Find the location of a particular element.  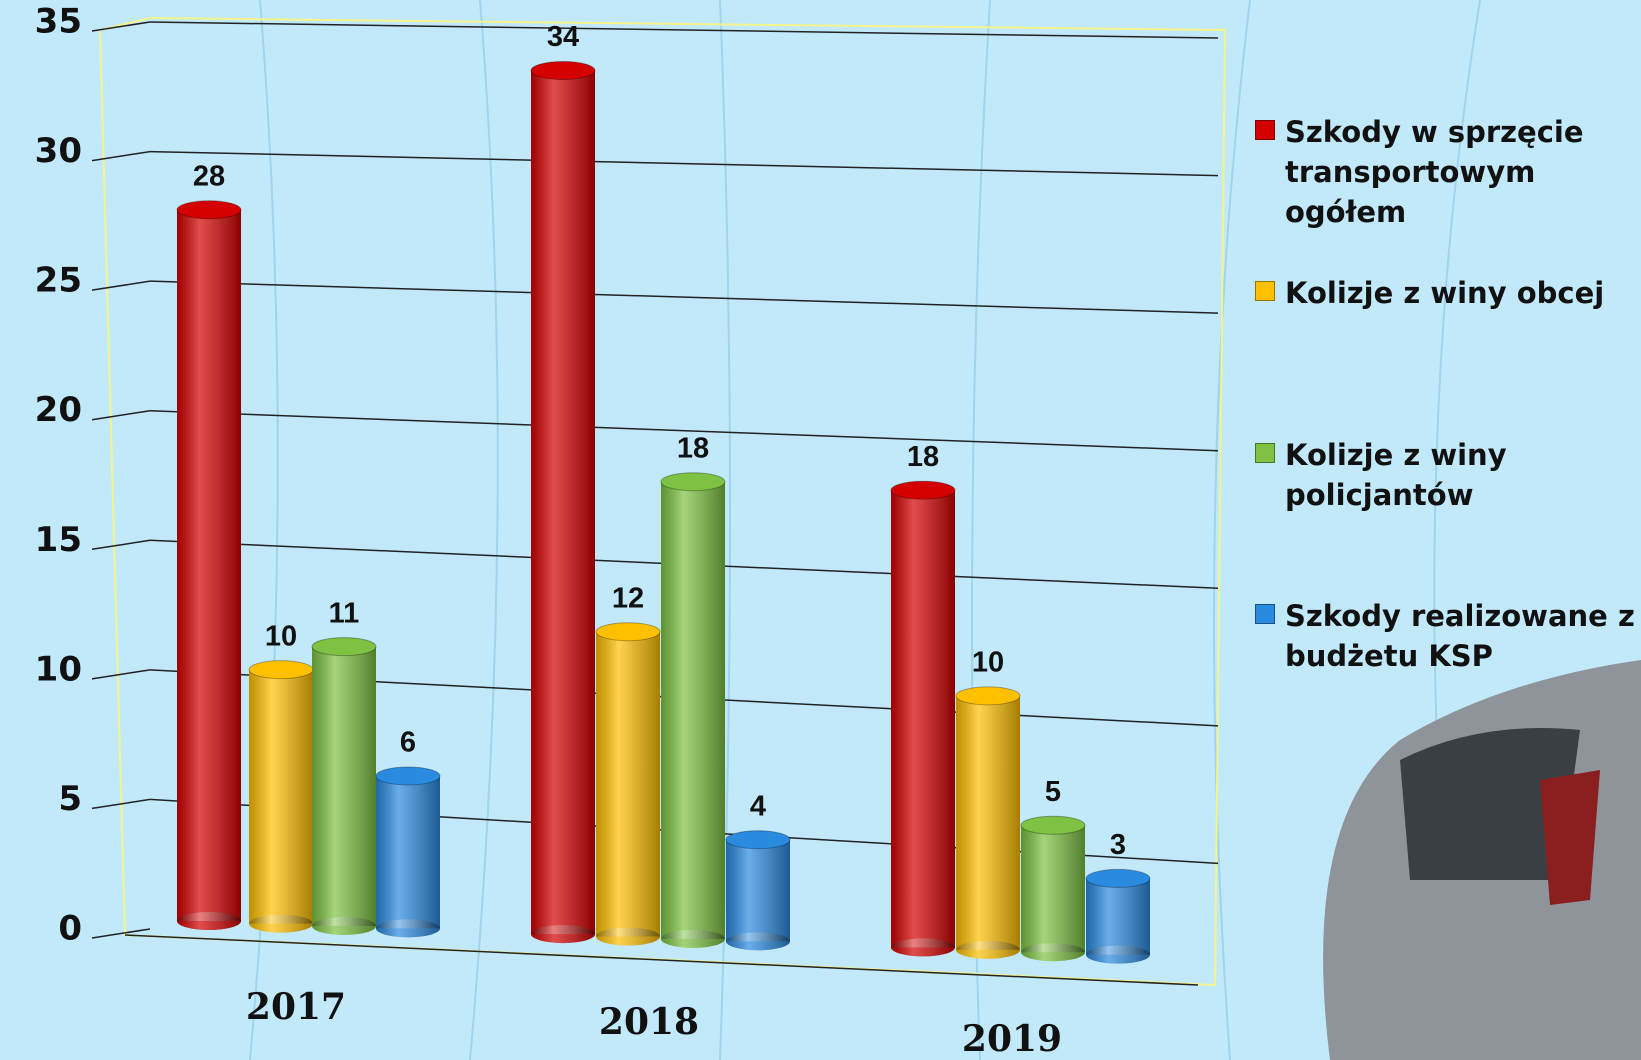

data-label: 12 is located at coordinates (628, 598).